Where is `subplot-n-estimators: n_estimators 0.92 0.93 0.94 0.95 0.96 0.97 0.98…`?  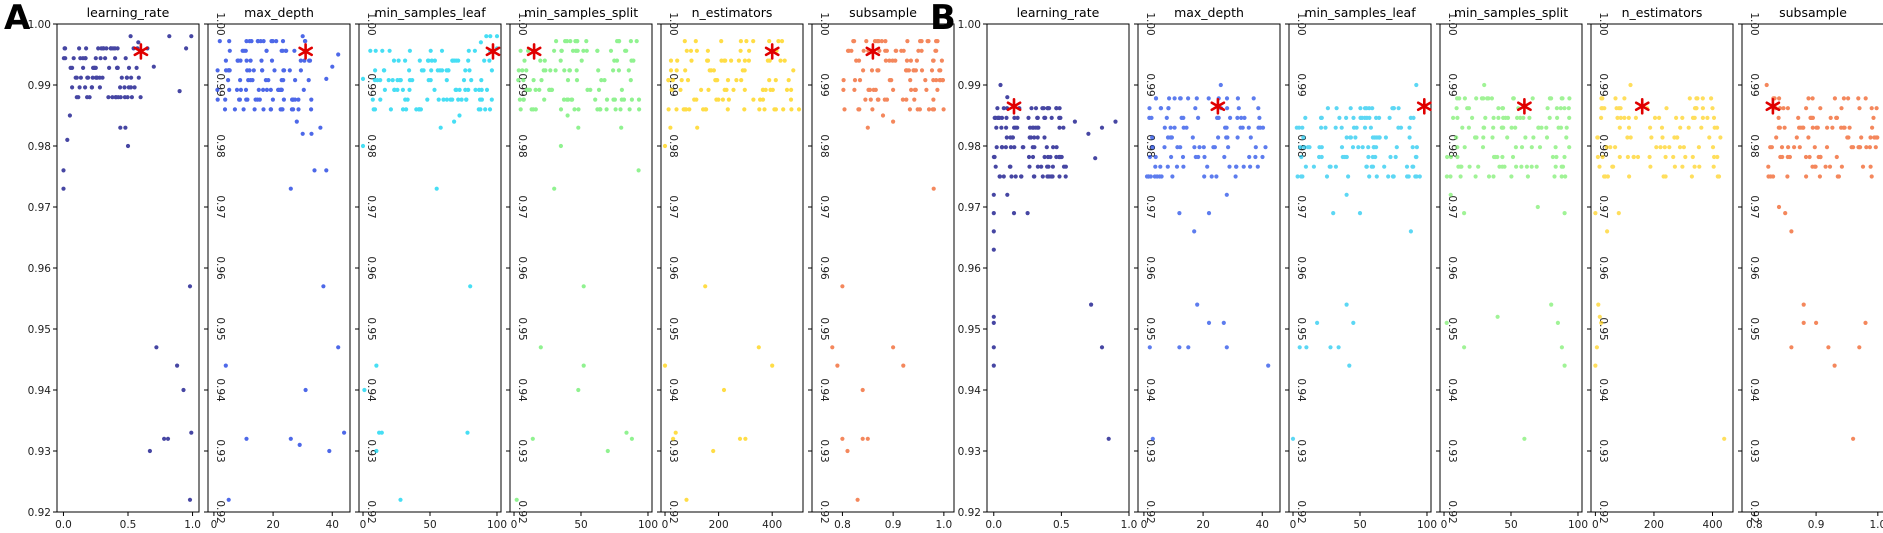
subplot-n-estimators: n_estimators 0.92 0.93 0.94 0.95 0.96 0.97 0.98… is located at coordinates (1660, 268).